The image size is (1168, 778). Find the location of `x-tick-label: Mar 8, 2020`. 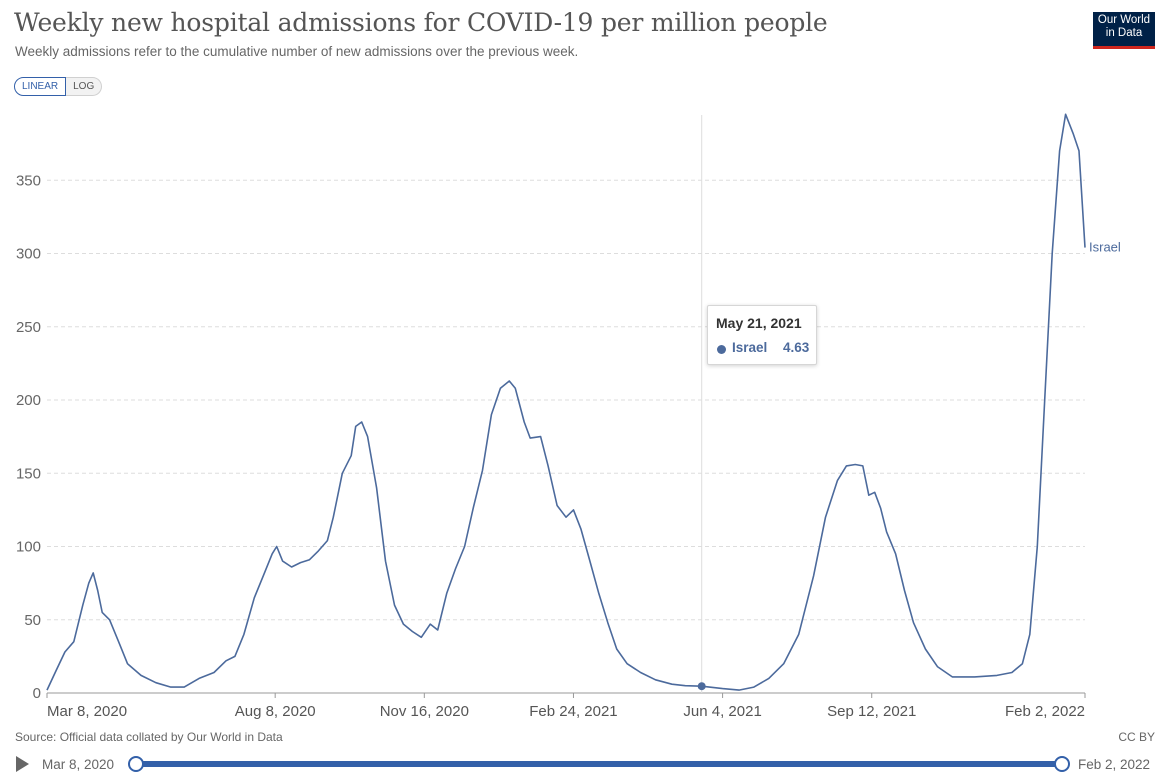

x-tick-label: Mar 8, 2020 is located at coordinates (87, 711).